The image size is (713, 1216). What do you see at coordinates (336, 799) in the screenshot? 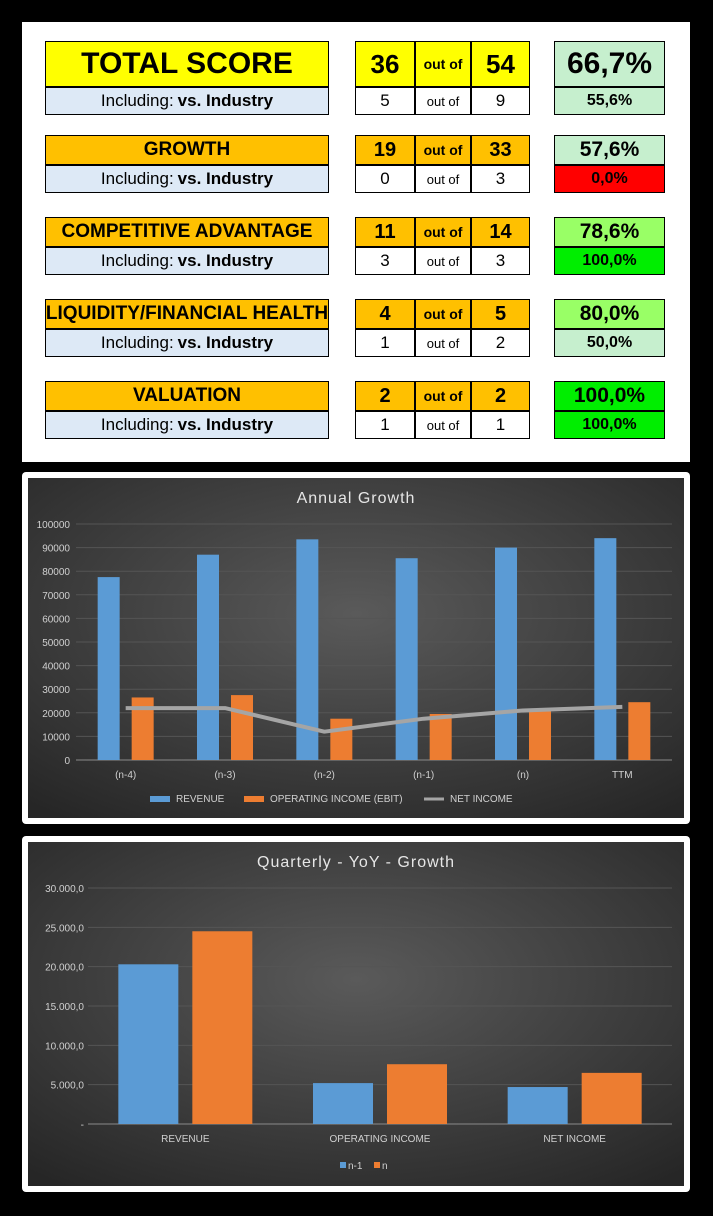
I see `legend-label: OPERATING INCOME (EBIT)` at bounding box center [336, 799].